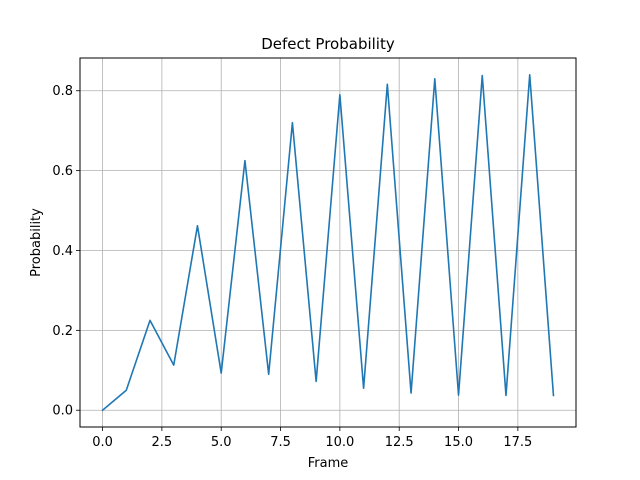 This screenshot has width=640, height=480. What do you see at coordinates (221, 442) in the screenshot?
I see `x-tick-label: 5.0` at bounding box center [221, 442].